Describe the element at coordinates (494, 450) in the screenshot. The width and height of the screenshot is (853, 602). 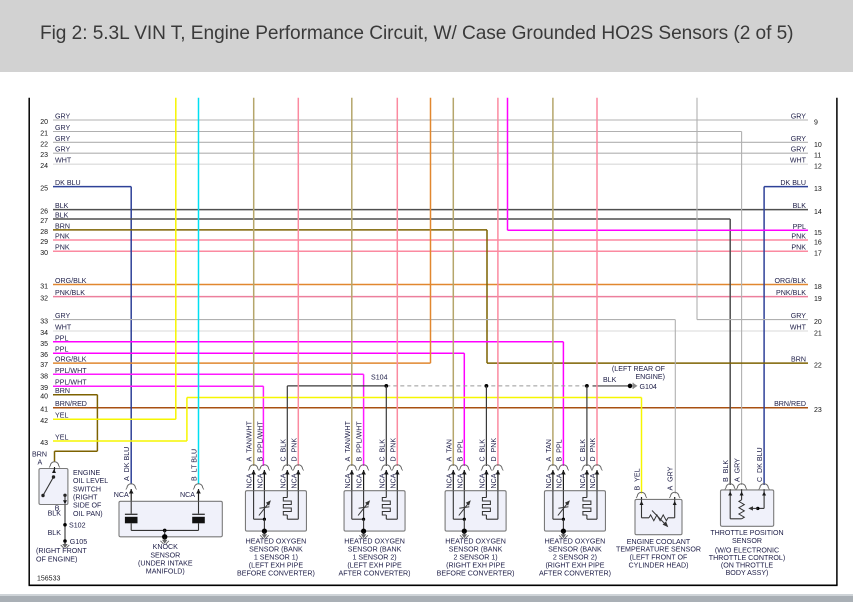
I see `svg-text: D PNK` at that location.